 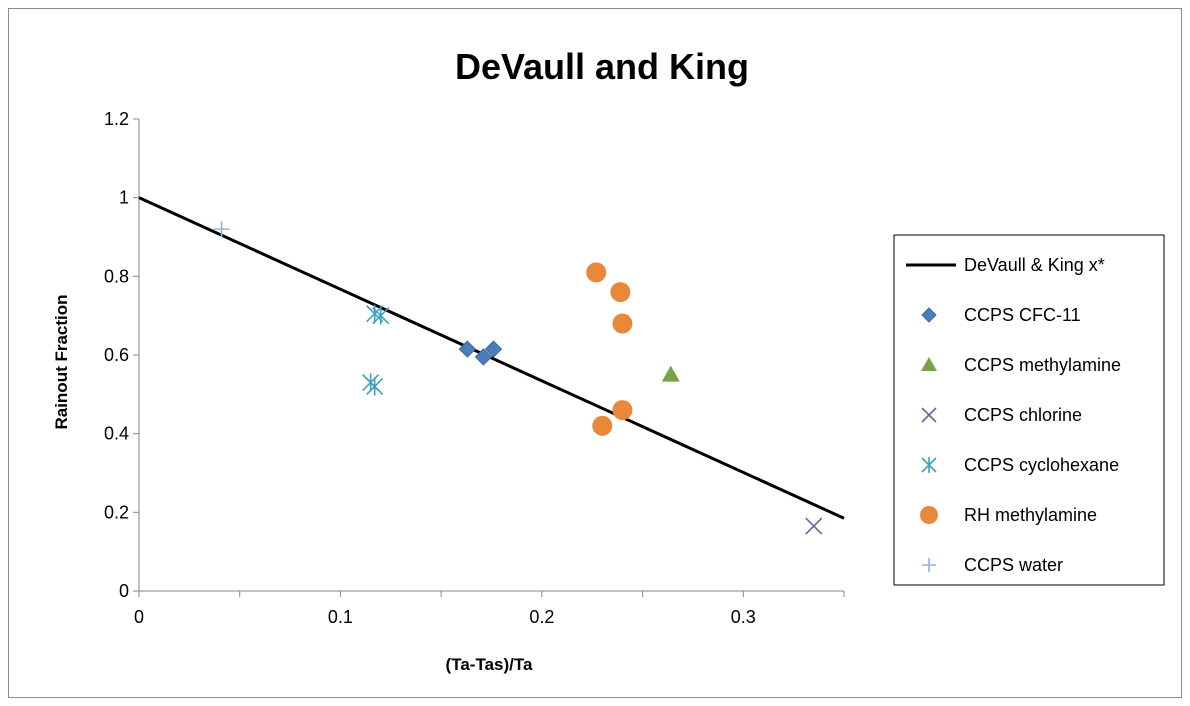 What do you see at coordinates (61, 361) in the screenshot?
I see `y-axis-title: Rainout Fraction` at bounding box center [61, 361].